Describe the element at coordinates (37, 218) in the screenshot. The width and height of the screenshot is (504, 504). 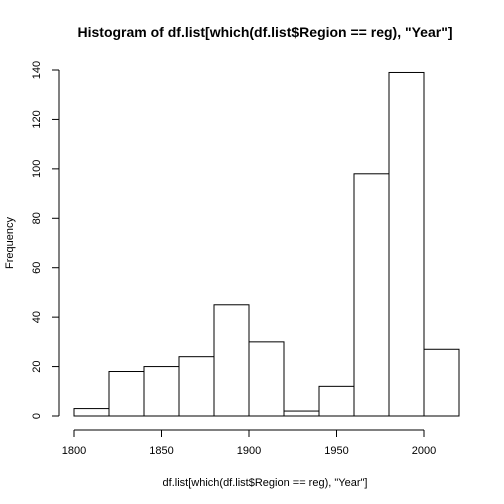
I see `y-tick-label: 80` at that location.